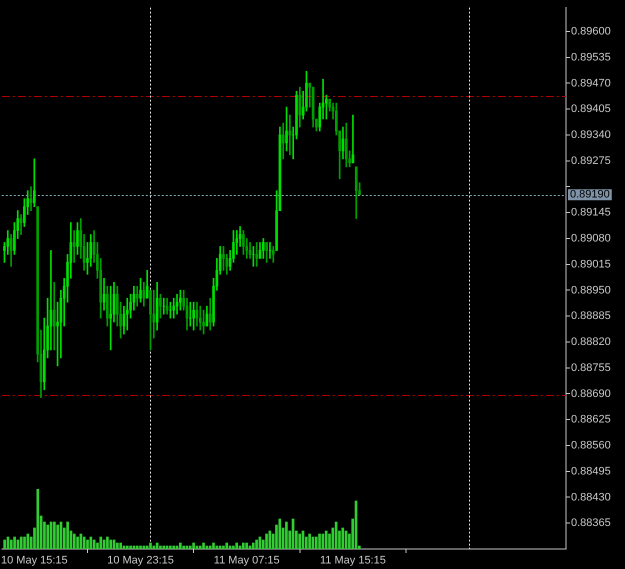  What do you see at coordinates (591, 523) in the screenshot?
I see `y-tick-label: 0.88365` at bounding box center [591, 523].